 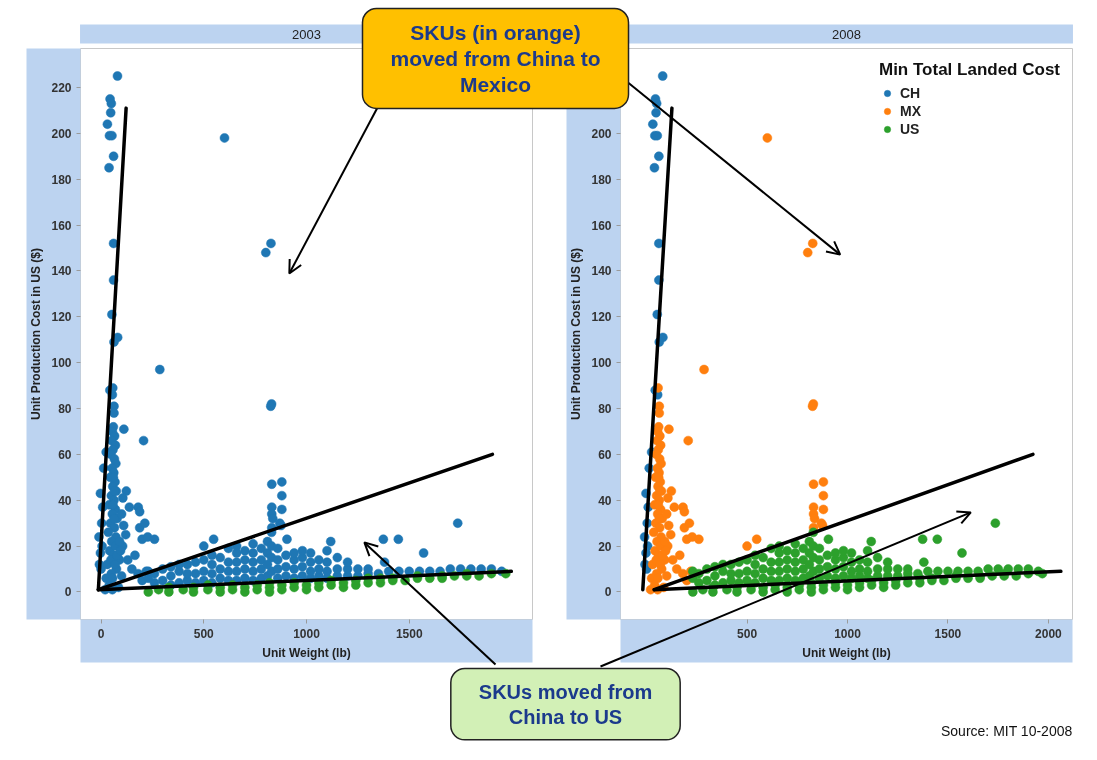 What do you see at coordinates (61, 87) in the screenshot?
I see `y-tick-label: 220` at bounding box center [61, 87].